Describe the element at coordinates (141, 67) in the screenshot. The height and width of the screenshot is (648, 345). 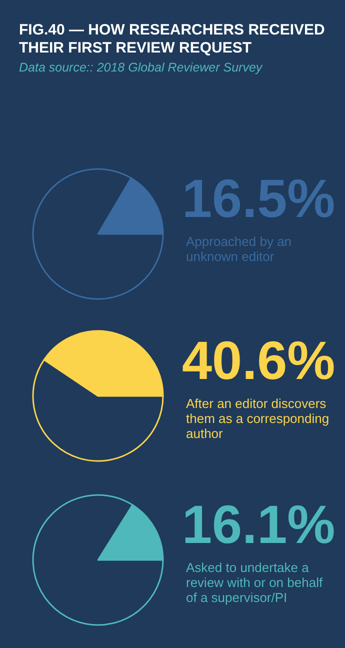
I see `source-note: Data source:: 2018 Global Reviewer Survey` at that location.